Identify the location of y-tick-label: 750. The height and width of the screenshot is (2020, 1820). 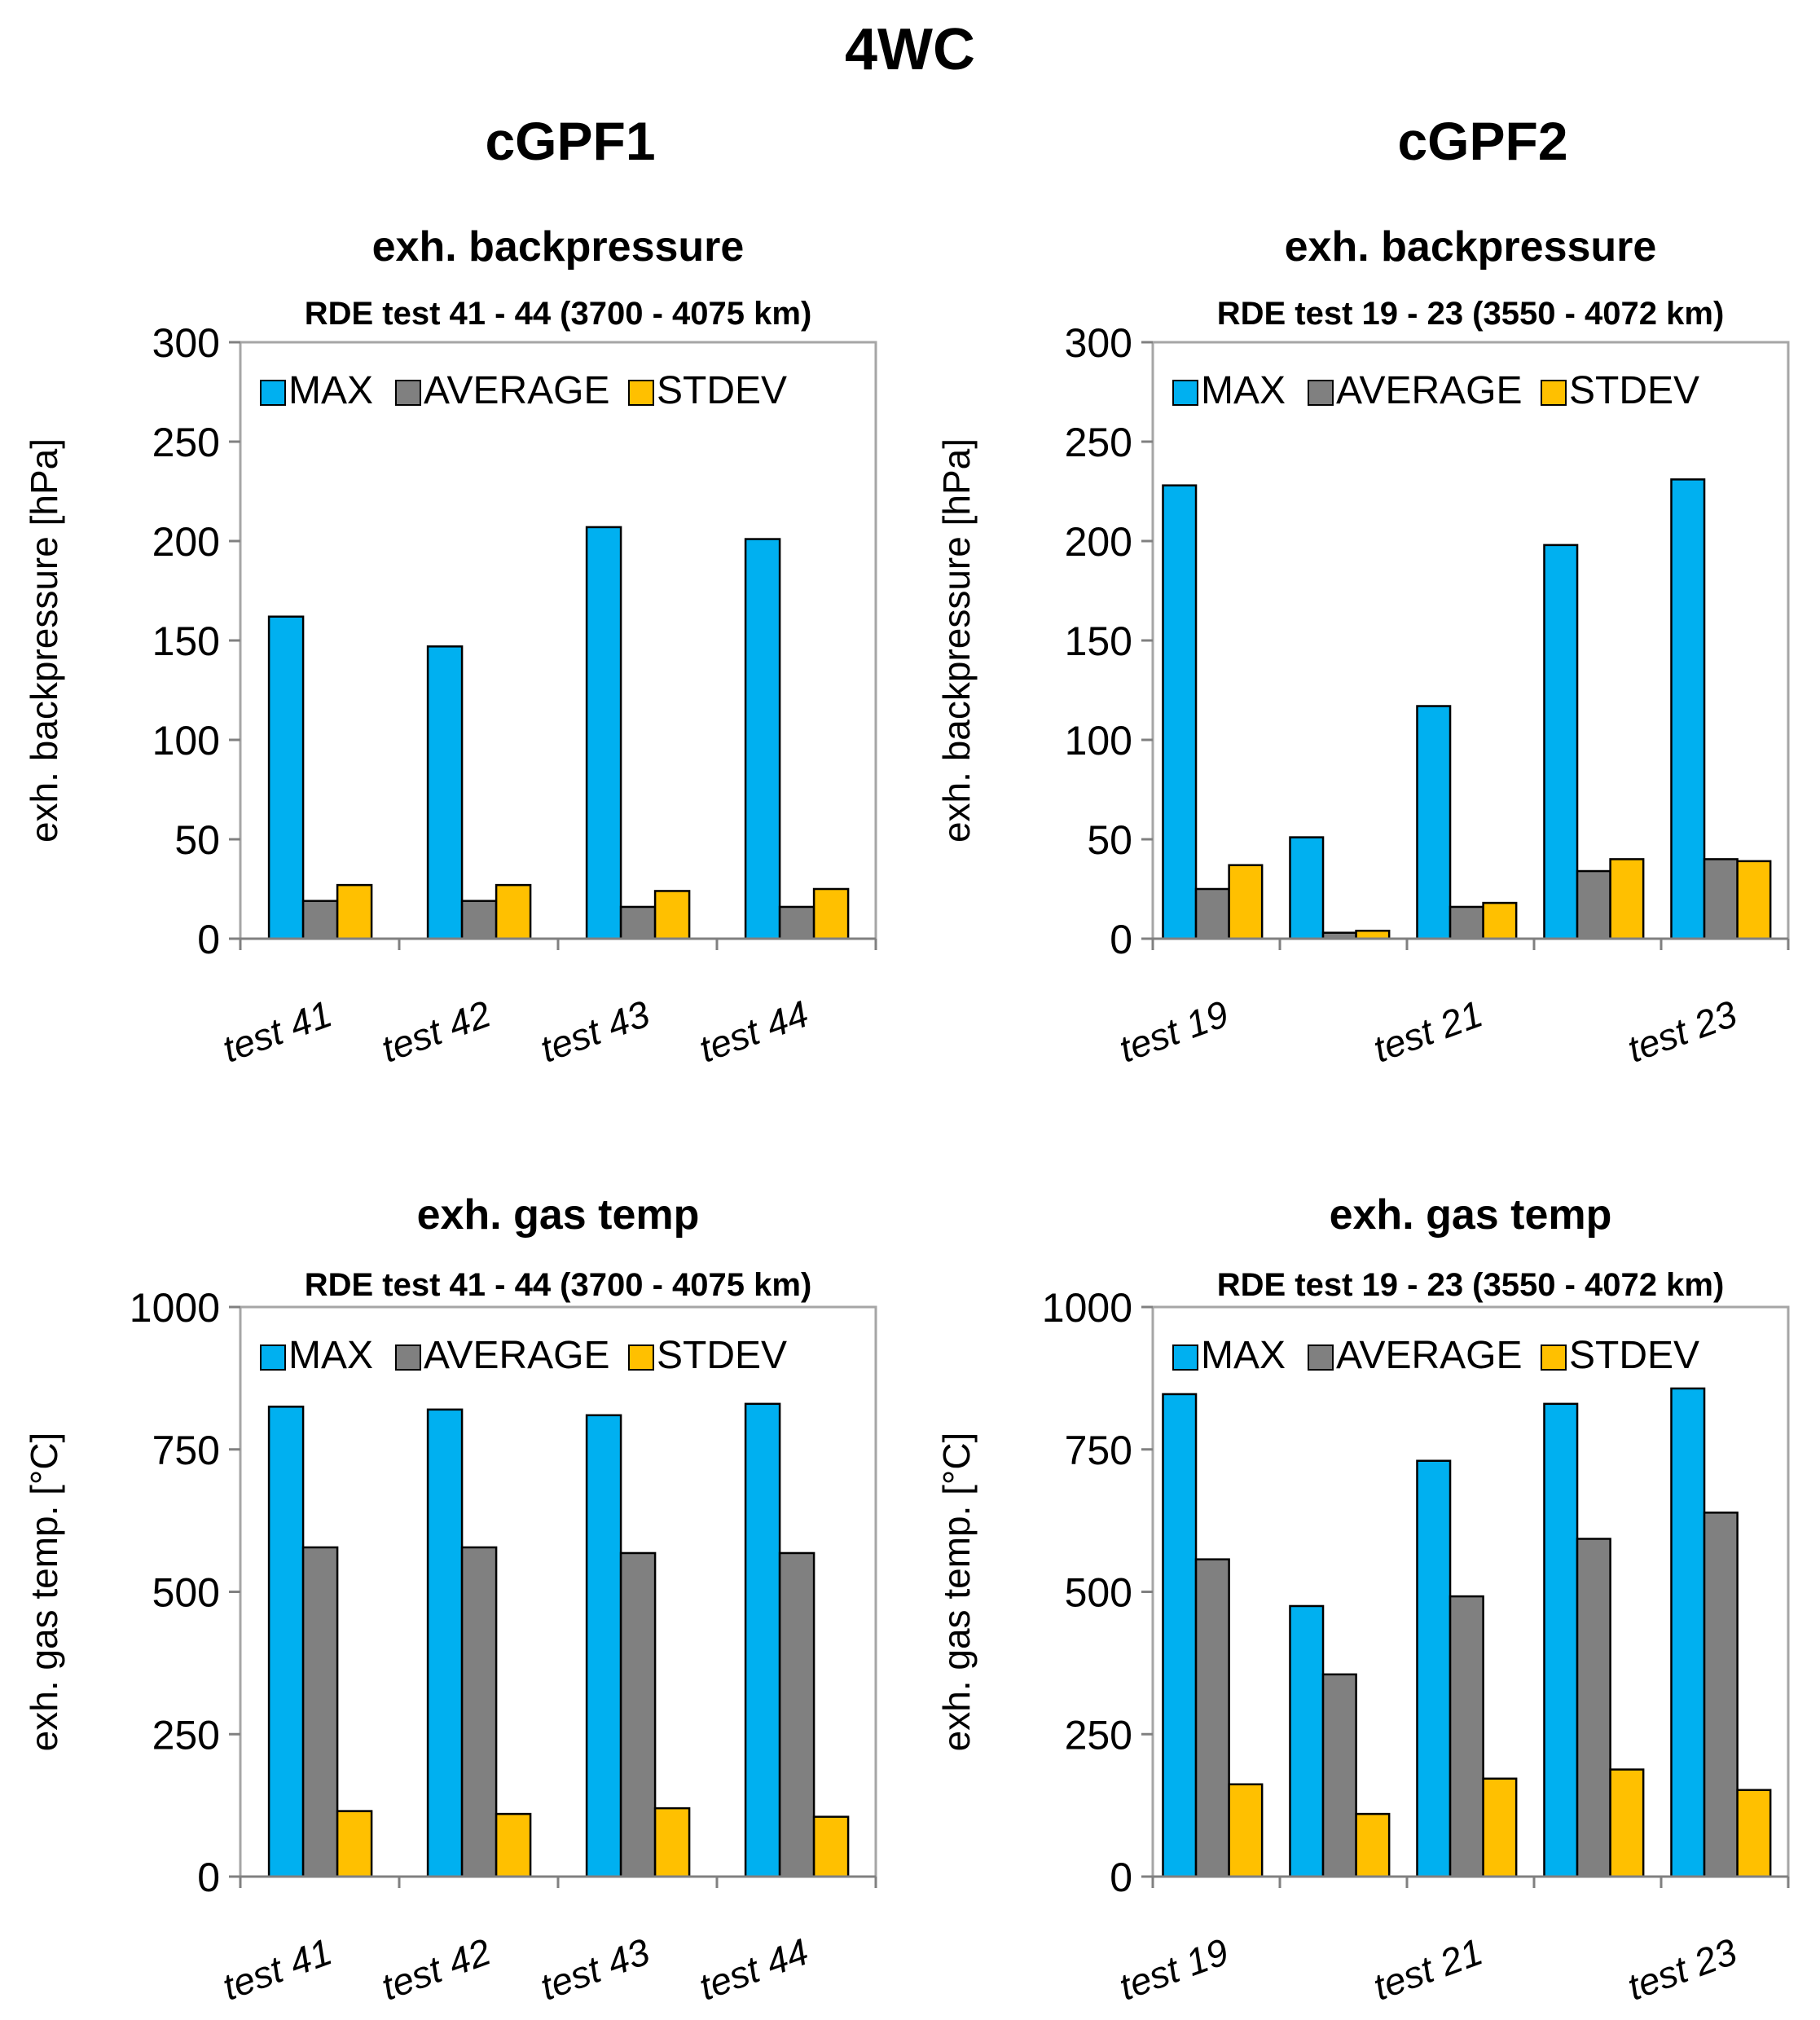
(1099, 1450).